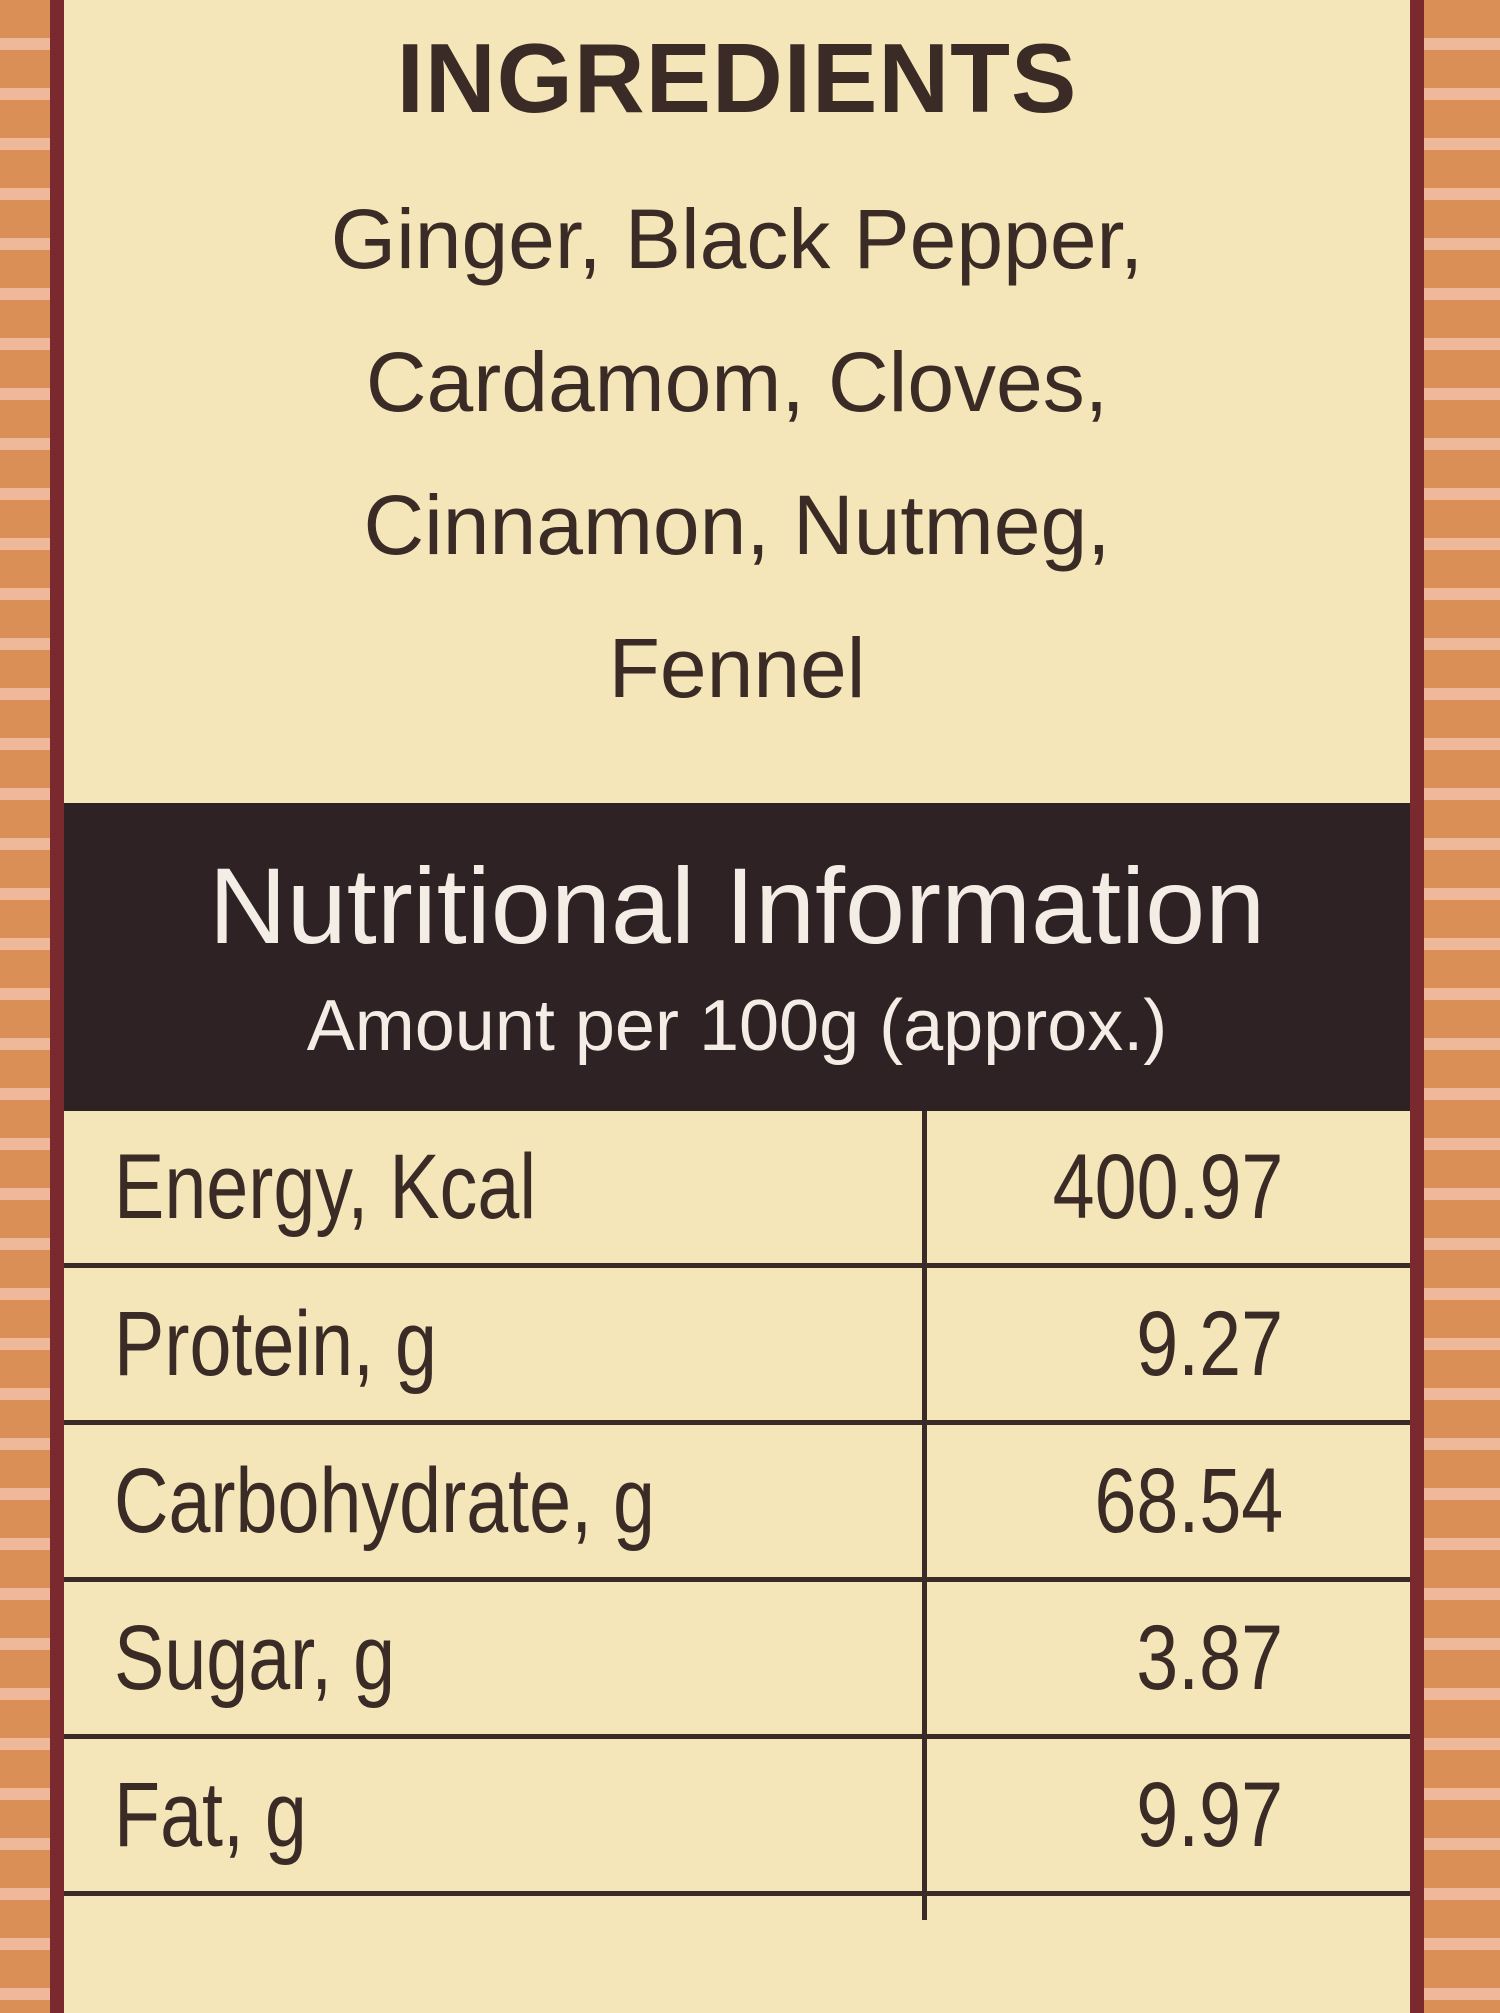  Describe the element at coordinates (1209, 1344) in the screenshot. I see `nutrient-value: 9.27` at that location.